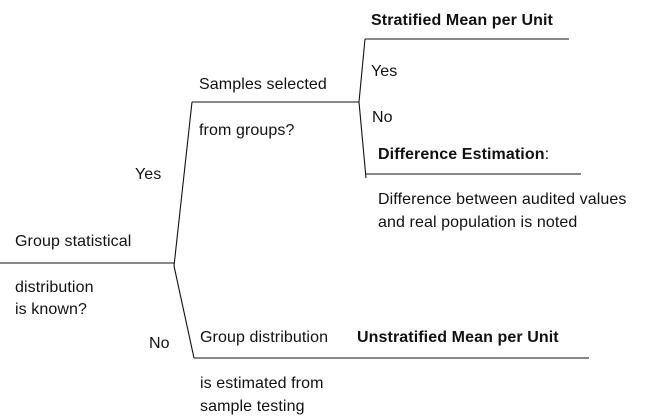 Image resolution: width=649 pixels, height=417 pixels. What do you see at coordinates (362, 70) in the screenshot?
I see `sub-yes-line` at bounding box center [362, 70].